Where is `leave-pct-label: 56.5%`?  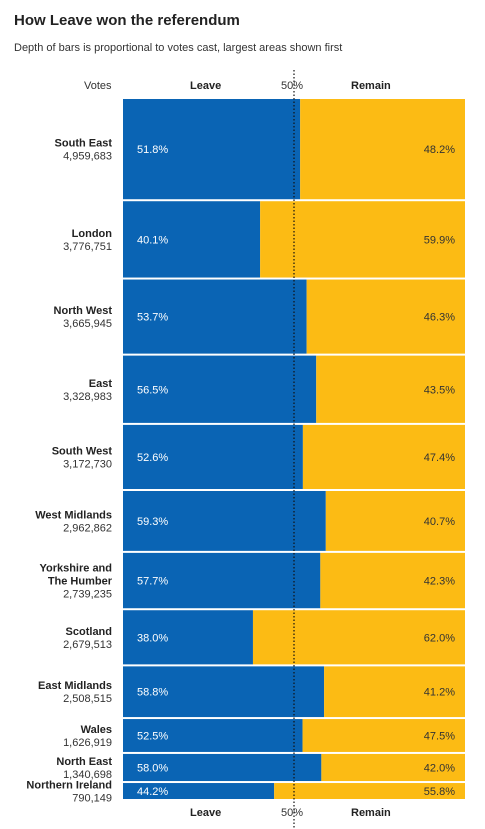
leave-pct-label: 56.5% is located at coordinates (152, 390).